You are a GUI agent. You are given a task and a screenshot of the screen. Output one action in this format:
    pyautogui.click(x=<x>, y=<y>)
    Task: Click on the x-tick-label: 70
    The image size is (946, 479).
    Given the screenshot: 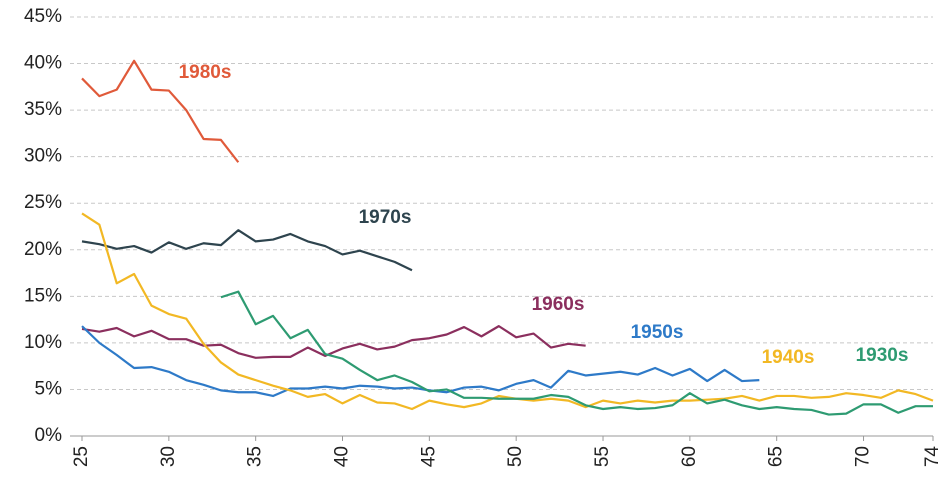 What is the action you would take?
    pyautogui.click(x=863, y=456)
    